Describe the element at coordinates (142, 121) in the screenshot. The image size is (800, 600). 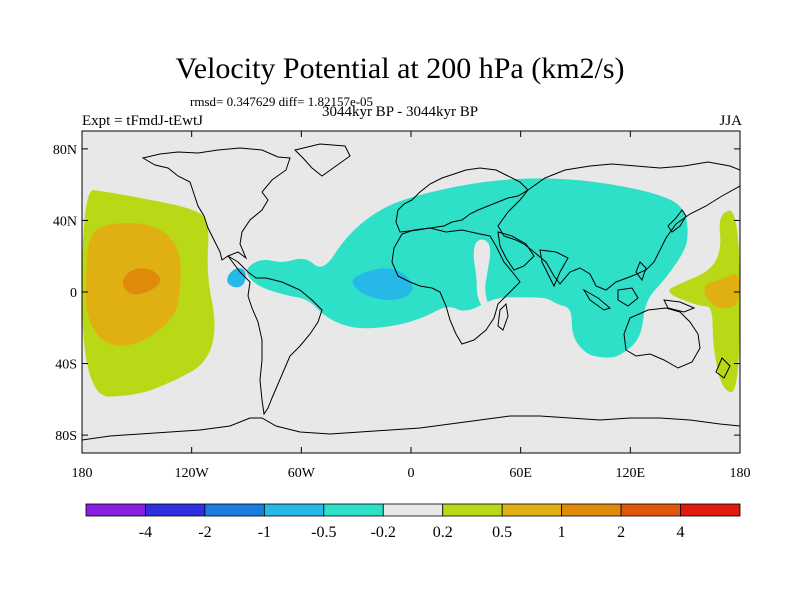
I see `experiment-label: Expt = tFmdJ-tEwtJ` at that location.